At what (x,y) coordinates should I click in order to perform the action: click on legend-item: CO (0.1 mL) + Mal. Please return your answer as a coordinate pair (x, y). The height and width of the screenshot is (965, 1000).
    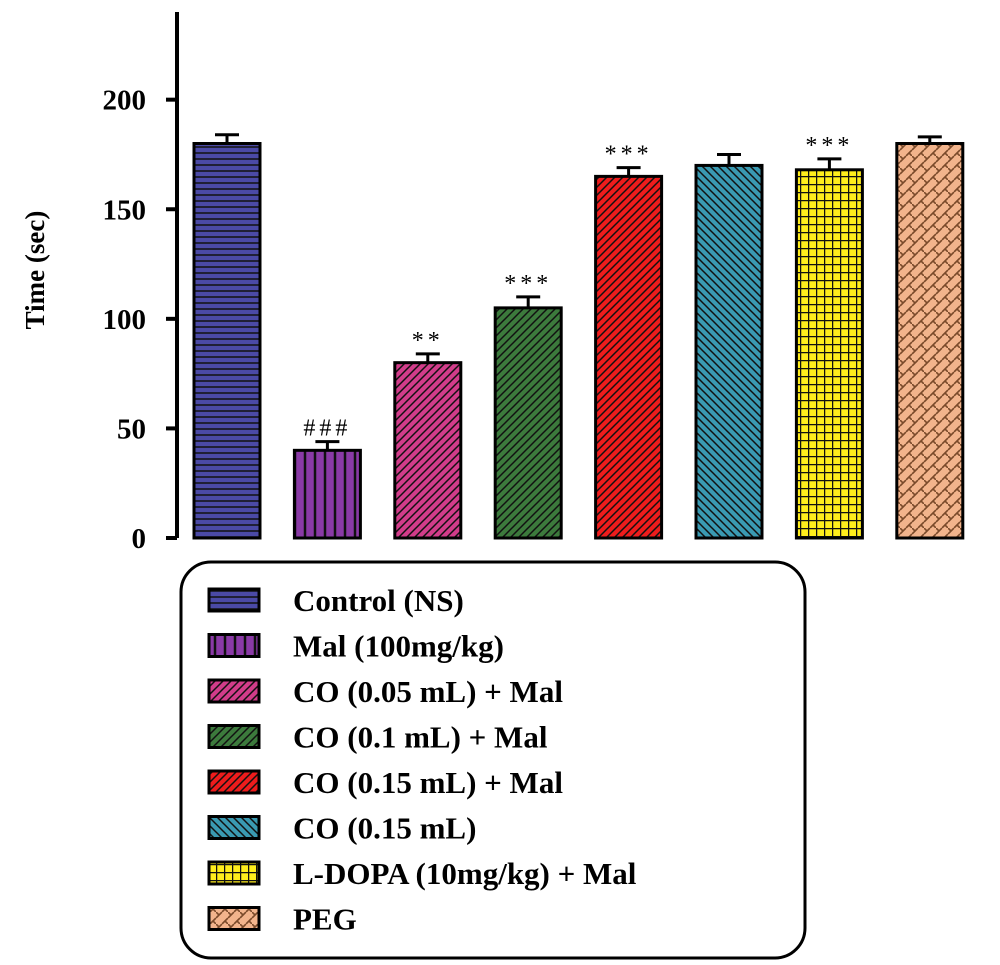
    Looking at the image, I should click on (377, 737).